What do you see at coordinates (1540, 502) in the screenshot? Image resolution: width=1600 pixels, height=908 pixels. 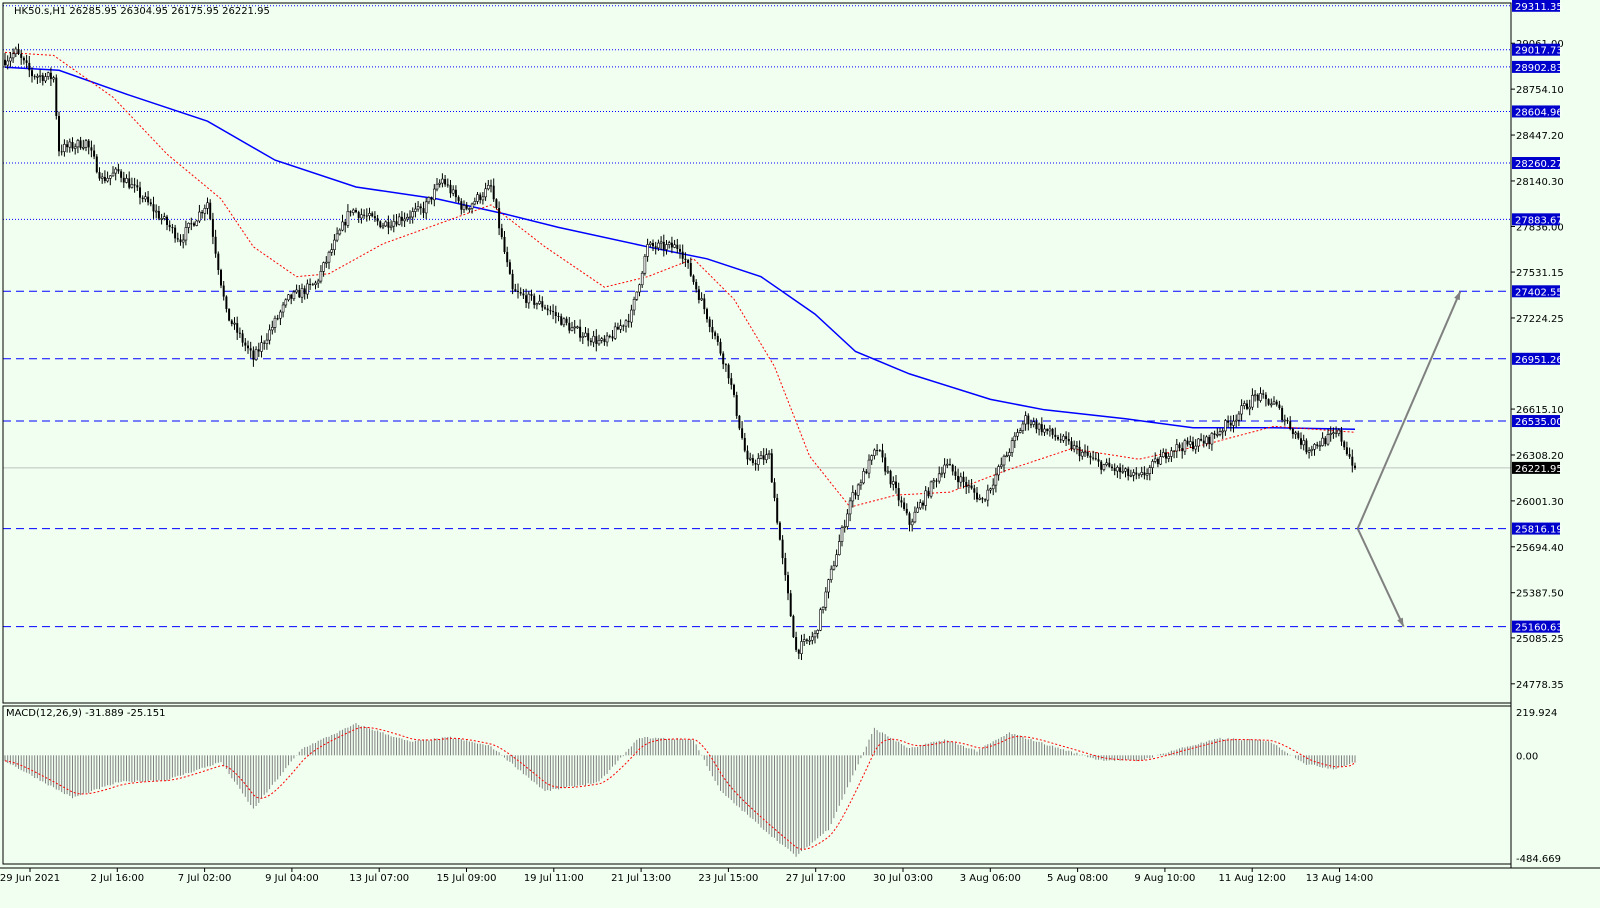 I see `y-tick-label: 26001.30` at bounding box center [1540, 502].